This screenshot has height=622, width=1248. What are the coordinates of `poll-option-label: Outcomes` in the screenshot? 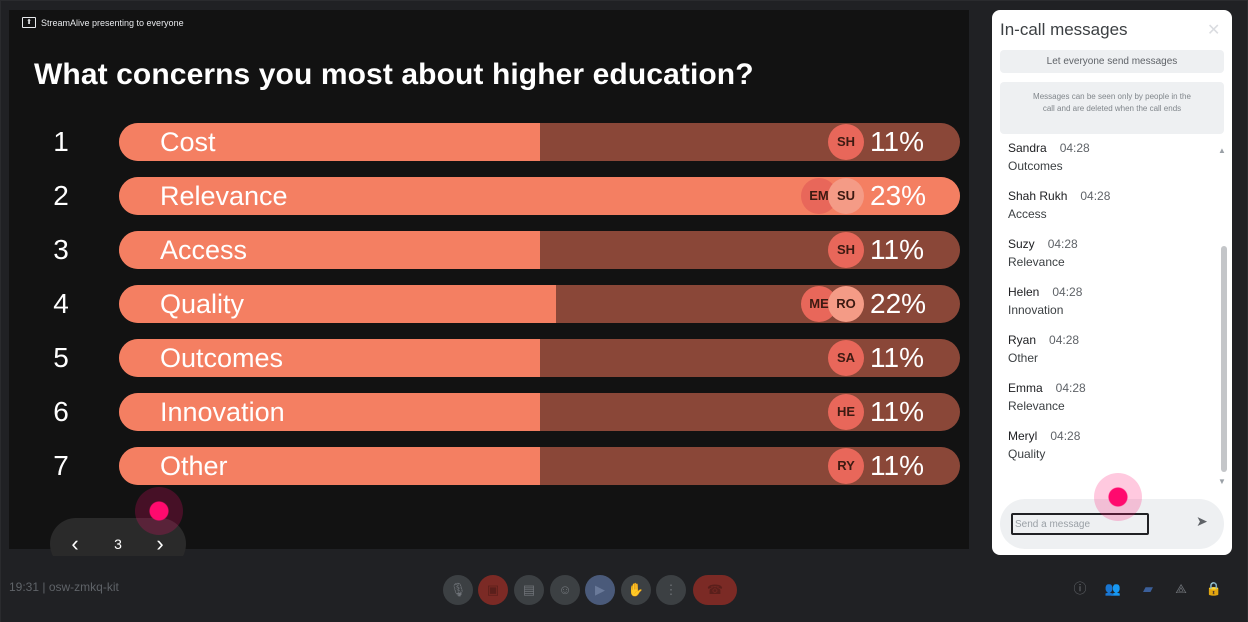 It's located at (222, 358).